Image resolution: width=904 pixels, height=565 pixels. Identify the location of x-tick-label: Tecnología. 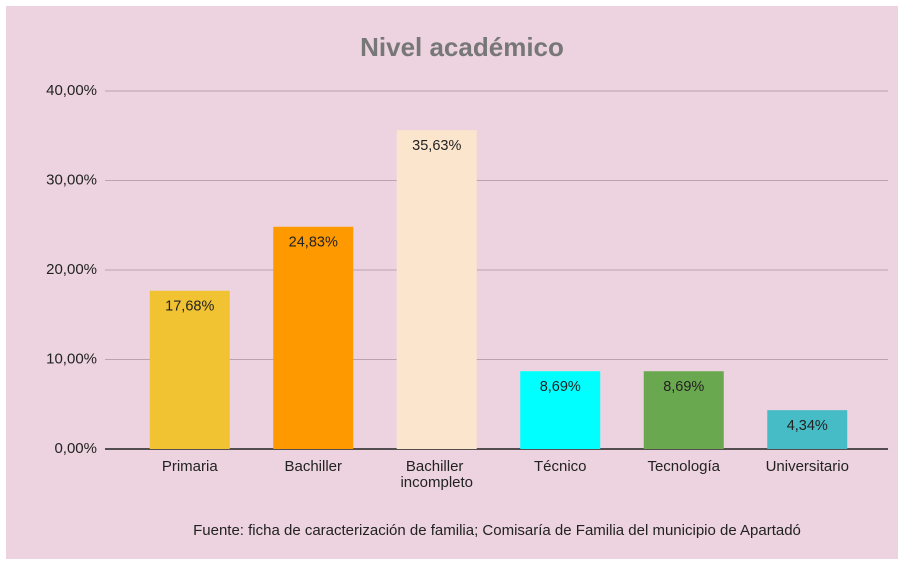
(683, 466).